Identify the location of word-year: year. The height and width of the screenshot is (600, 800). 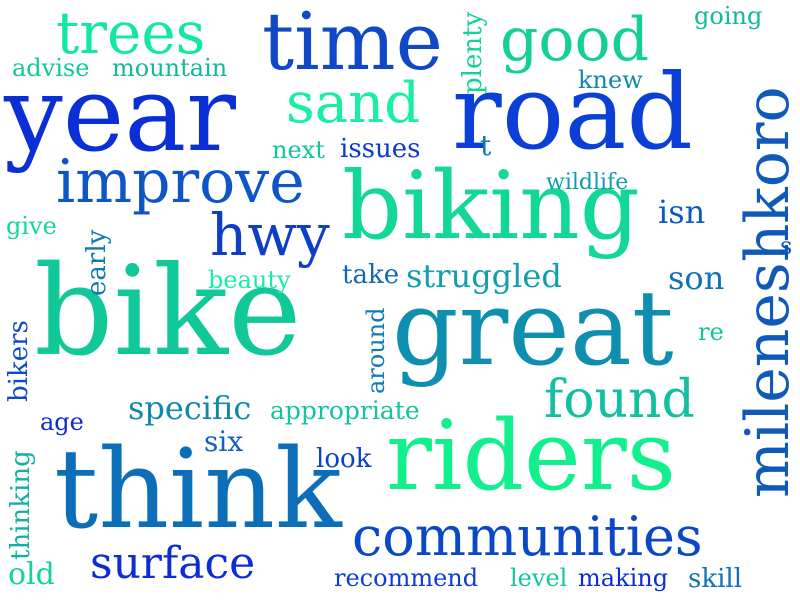
(120, 114).